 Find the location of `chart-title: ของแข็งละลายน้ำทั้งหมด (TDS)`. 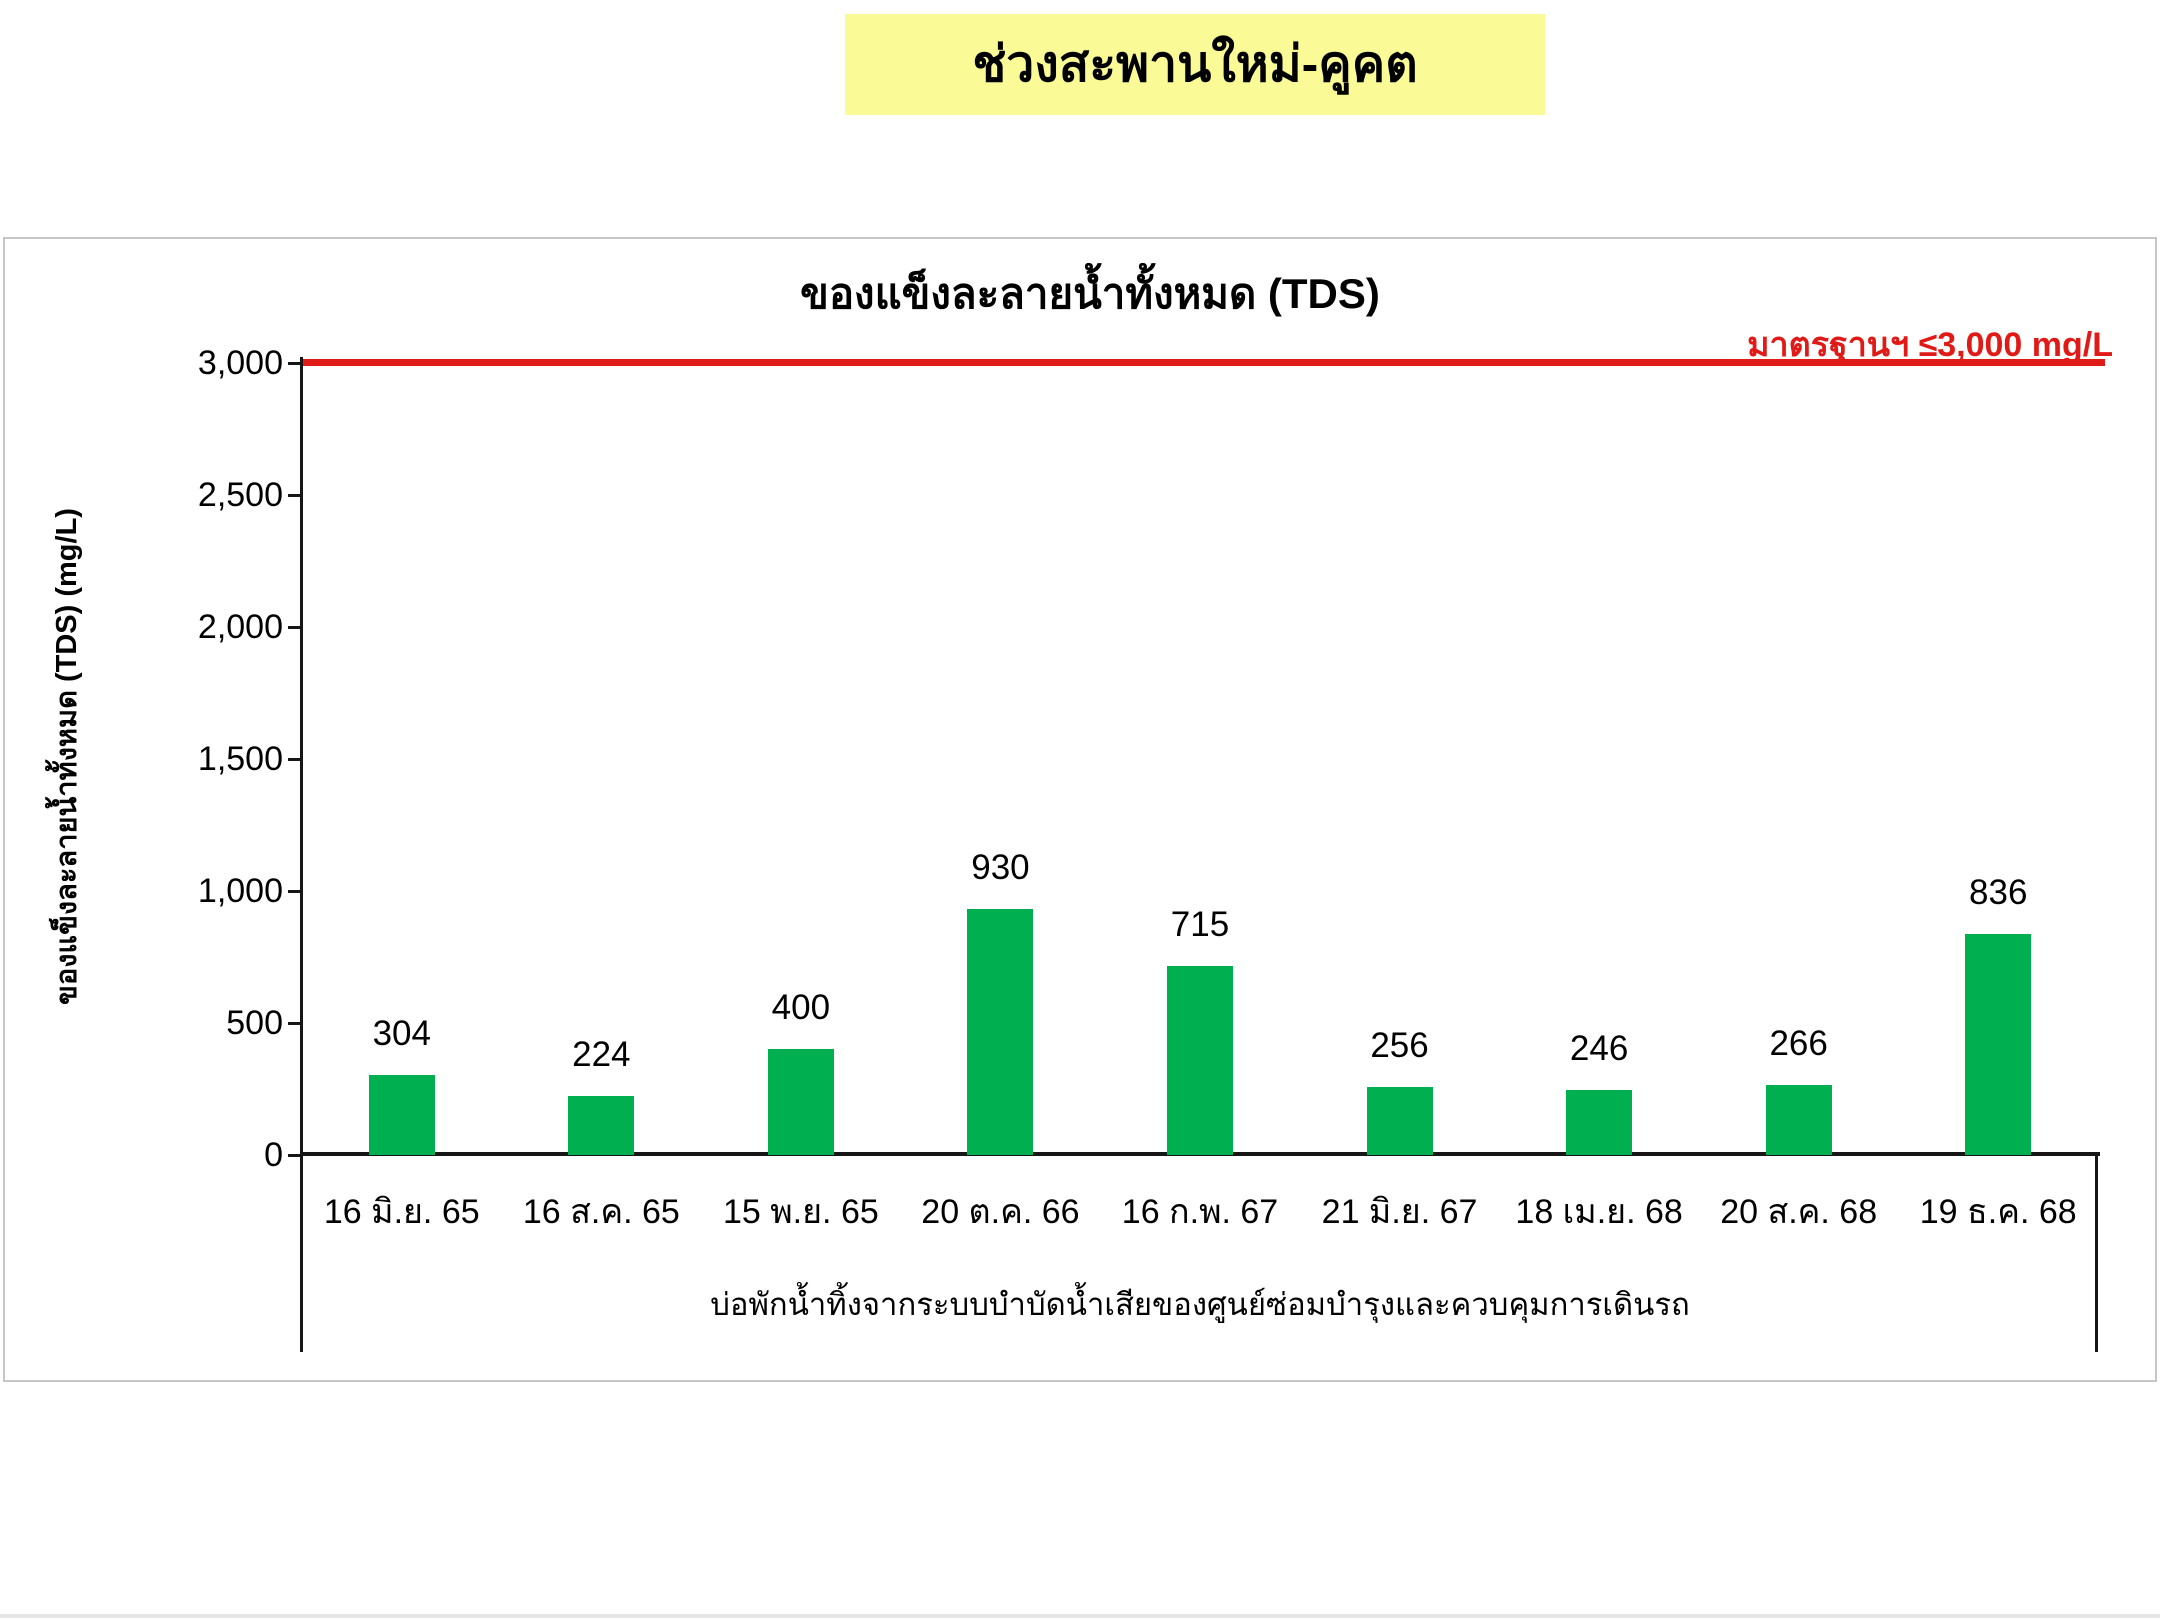

chart-title: ของแข็งละลายน้ำทั้งหมด (TDS) is located at coordinates (1090, 293).